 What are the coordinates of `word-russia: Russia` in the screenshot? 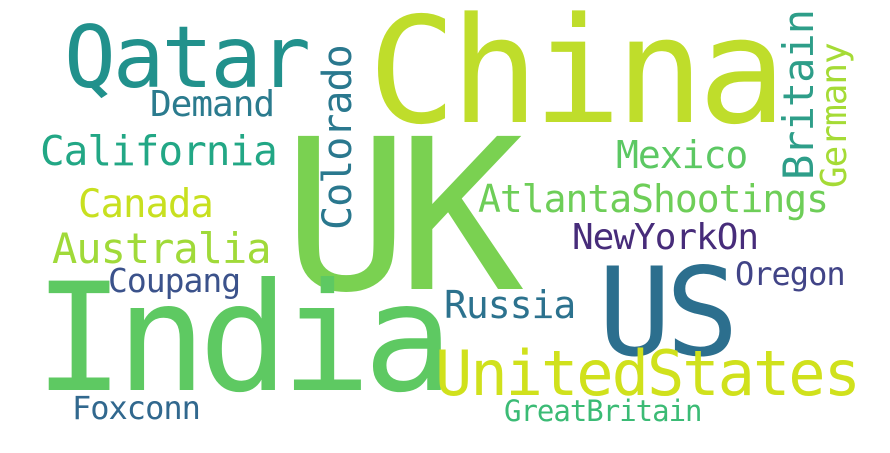 It's located at (510, 305).